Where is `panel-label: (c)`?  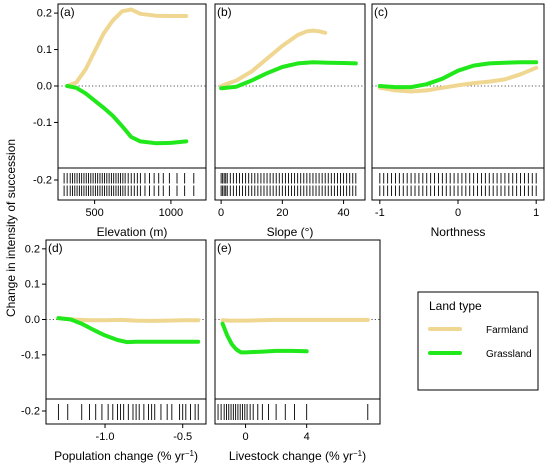 panel-label: (c) is located at coordinates (381, 12).